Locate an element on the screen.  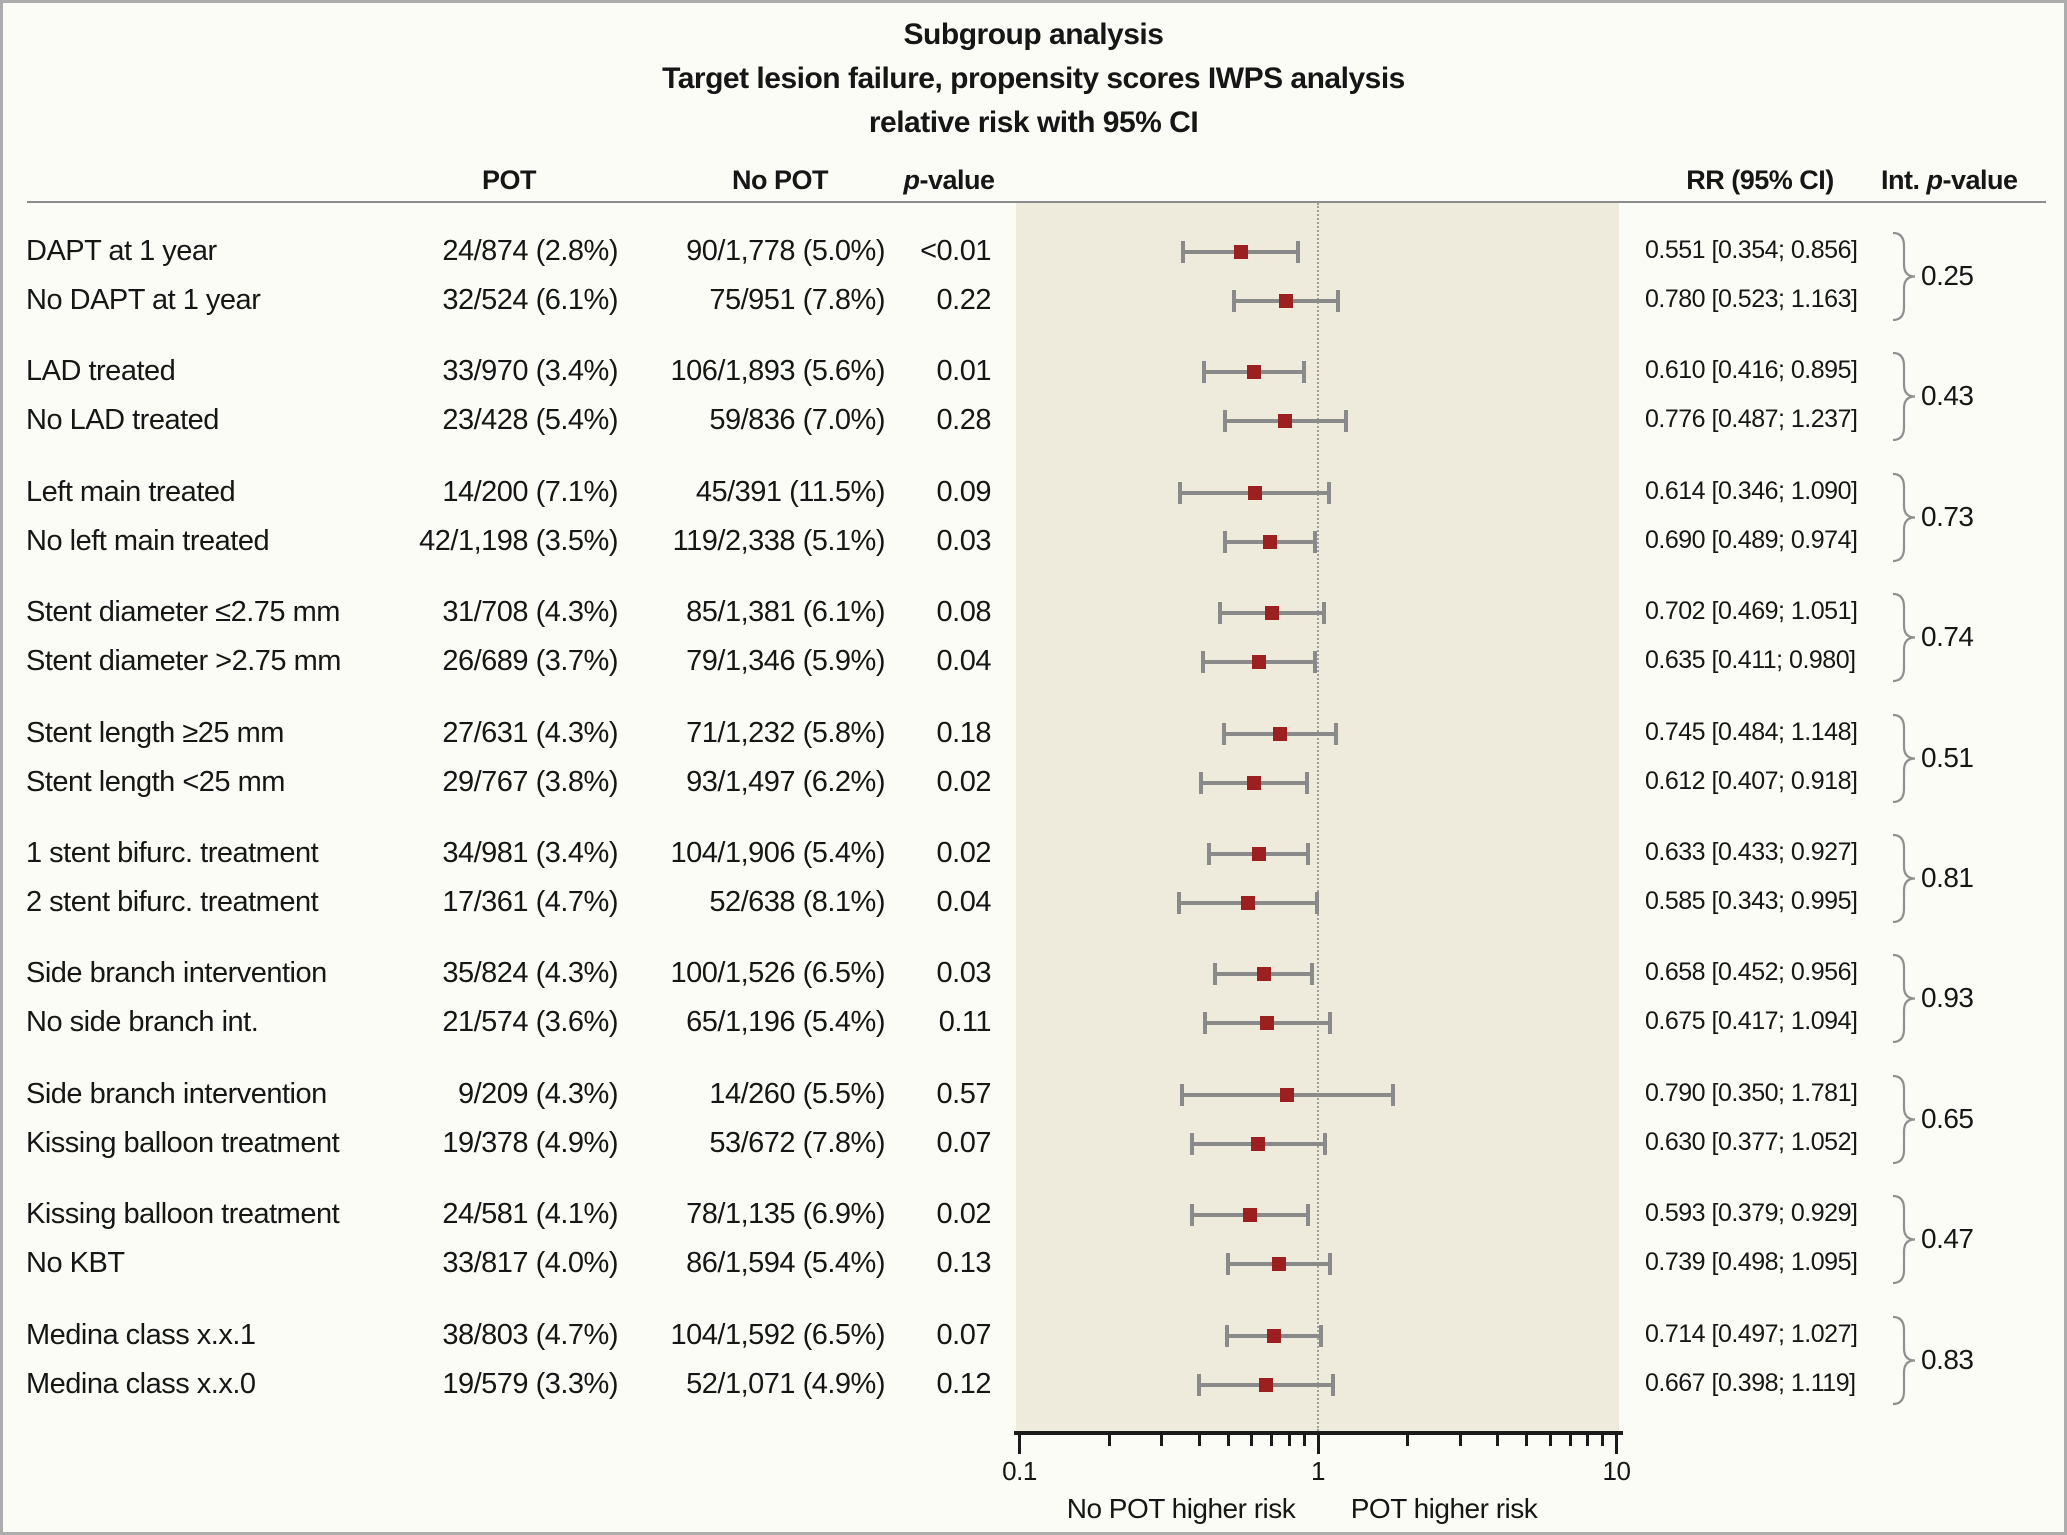
rr-ci-label: 0.739 [0.498; 1.095] is located at coordinates (1751, 1262).